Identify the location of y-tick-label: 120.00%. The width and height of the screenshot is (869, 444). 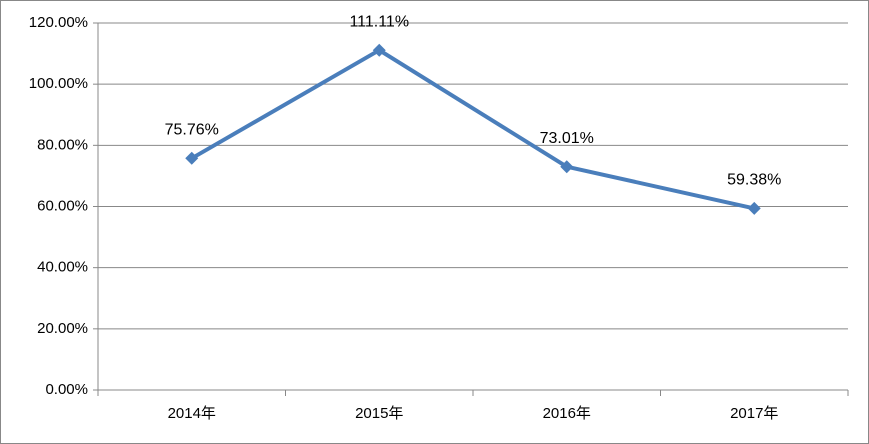
(58, 22).